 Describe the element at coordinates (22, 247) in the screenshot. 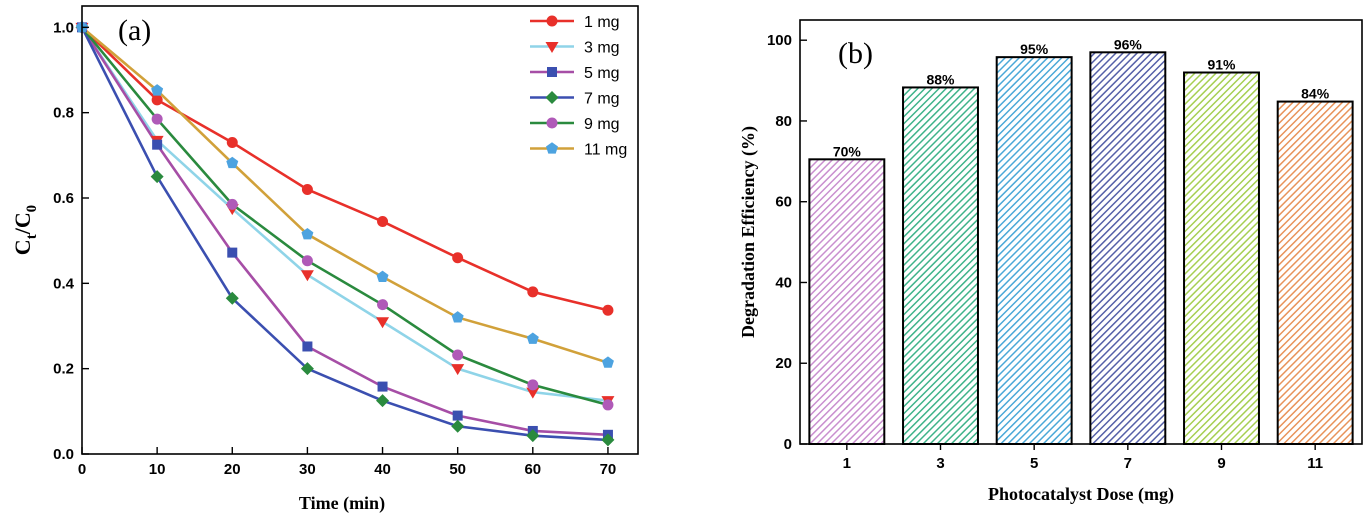

I see `y-axis-title-a-main: C` at that location.